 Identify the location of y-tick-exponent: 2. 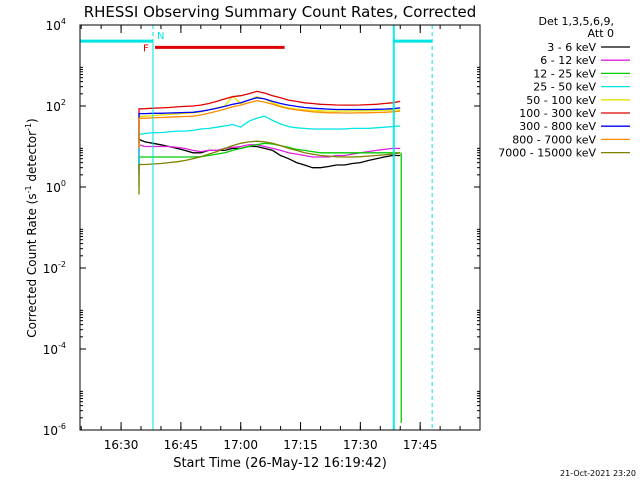
(63, 102).